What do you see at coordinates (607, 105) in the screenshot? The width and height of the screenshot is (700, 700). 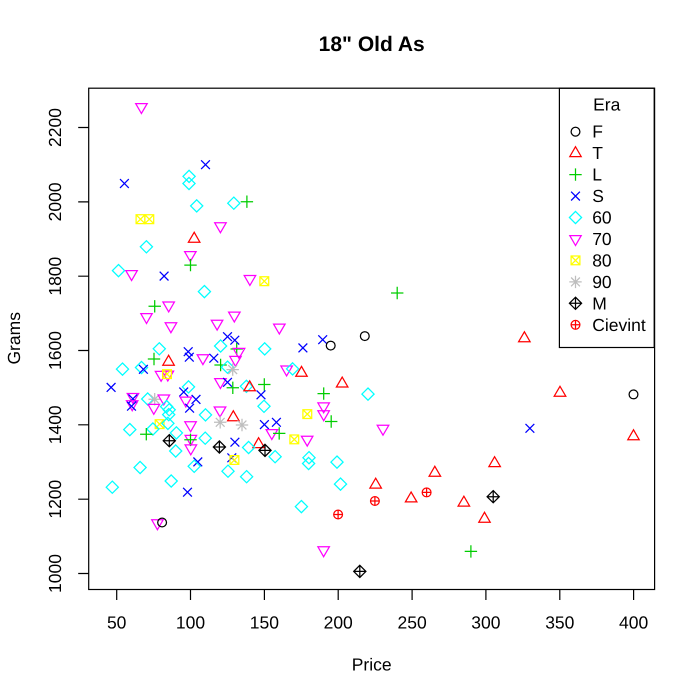 I see `svg-text: Era` at bounding box center [607, 105].